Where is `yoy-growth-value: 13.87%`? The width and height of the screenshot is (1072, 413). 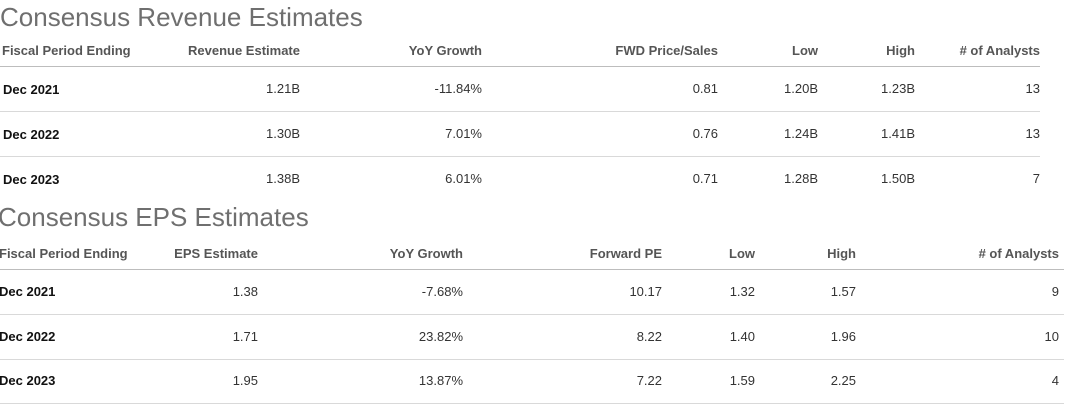 yoy-growth-value: 13.87% is located at coordinates (440, 380).